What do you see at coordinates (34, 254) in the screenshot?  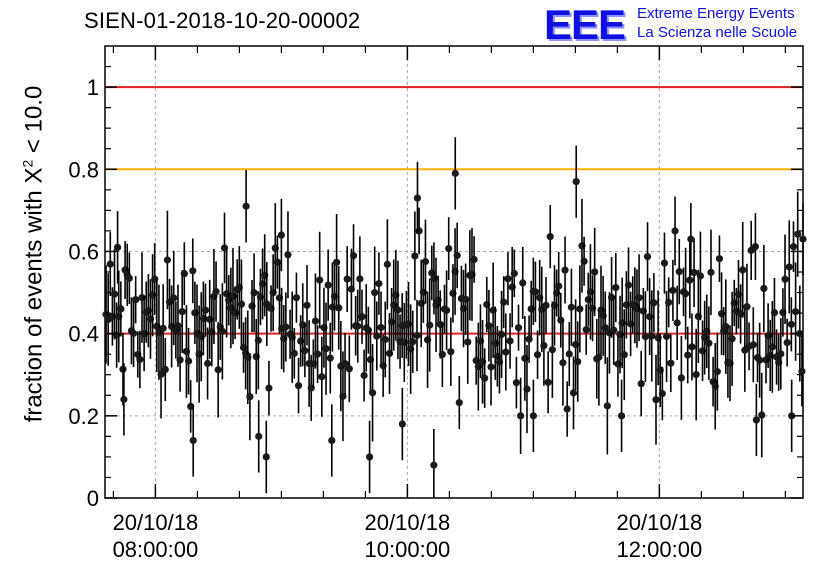 I see `y-axis-label: fraction of events with X2 < 10.0` at bounding box center [34, 254].